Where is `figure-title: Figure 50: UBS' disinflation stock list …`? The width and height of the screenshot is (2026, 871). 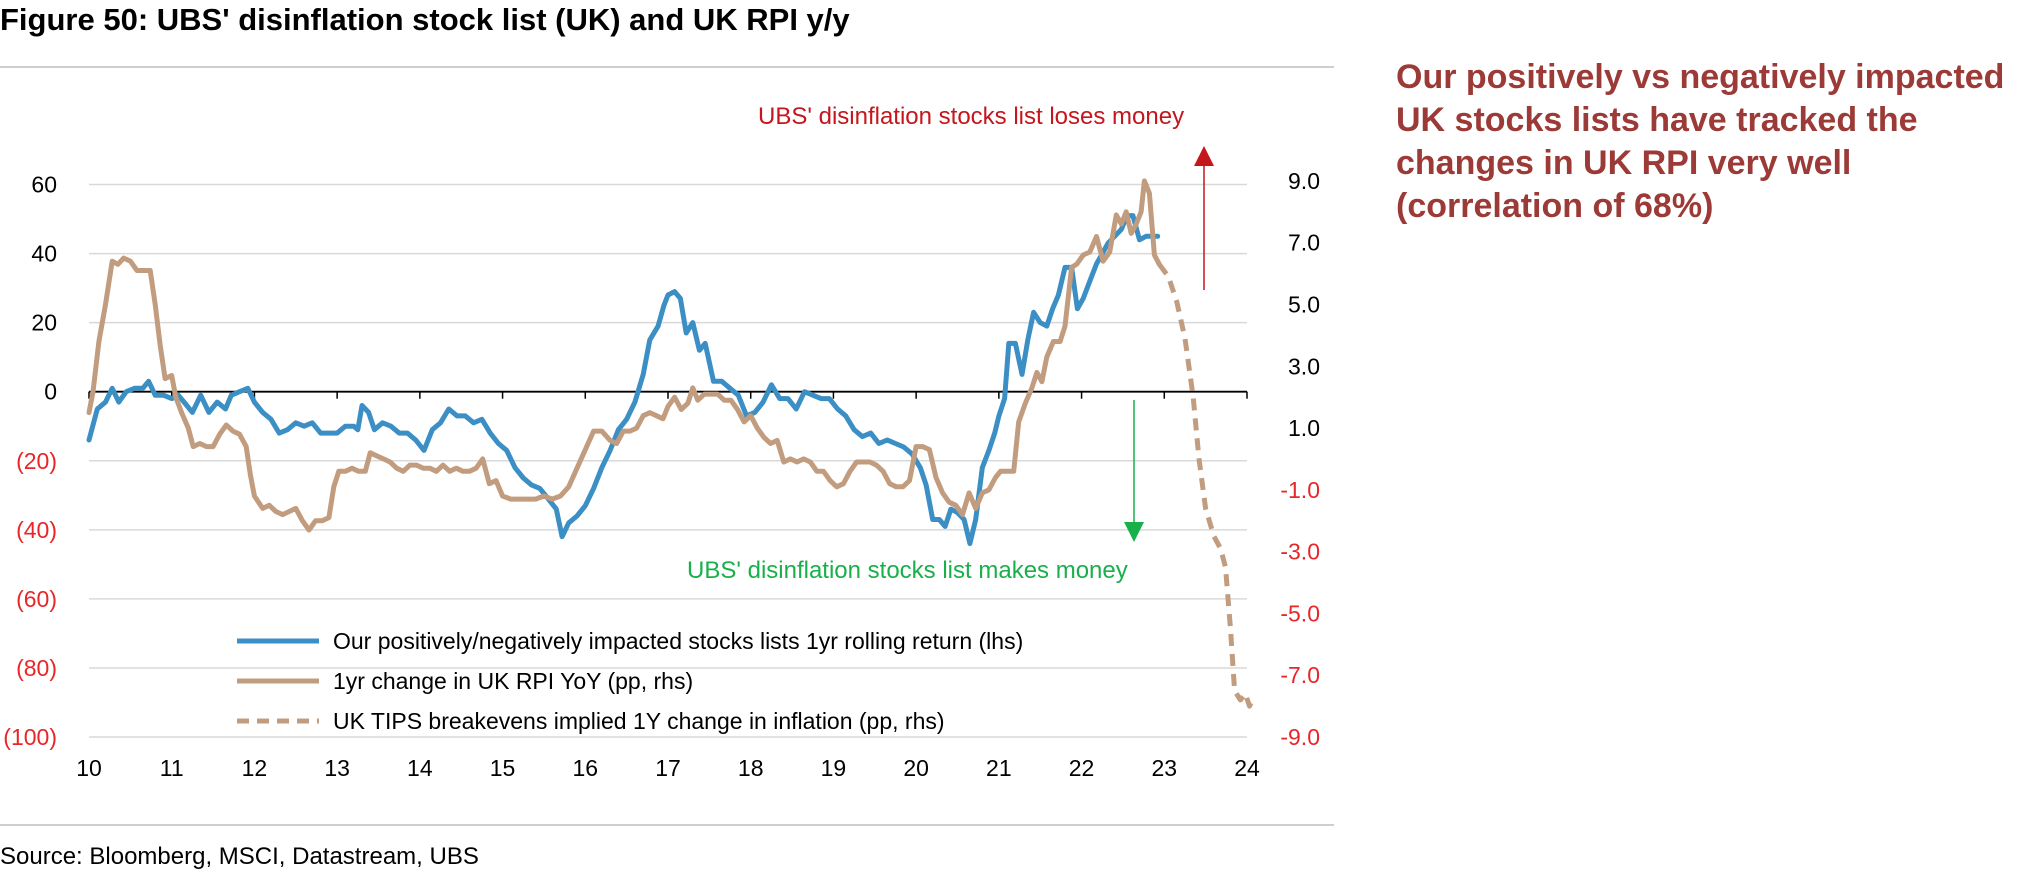
figure-title: Figure 50: UBS' disinflation stock list … is located at coordinates (425, 19).